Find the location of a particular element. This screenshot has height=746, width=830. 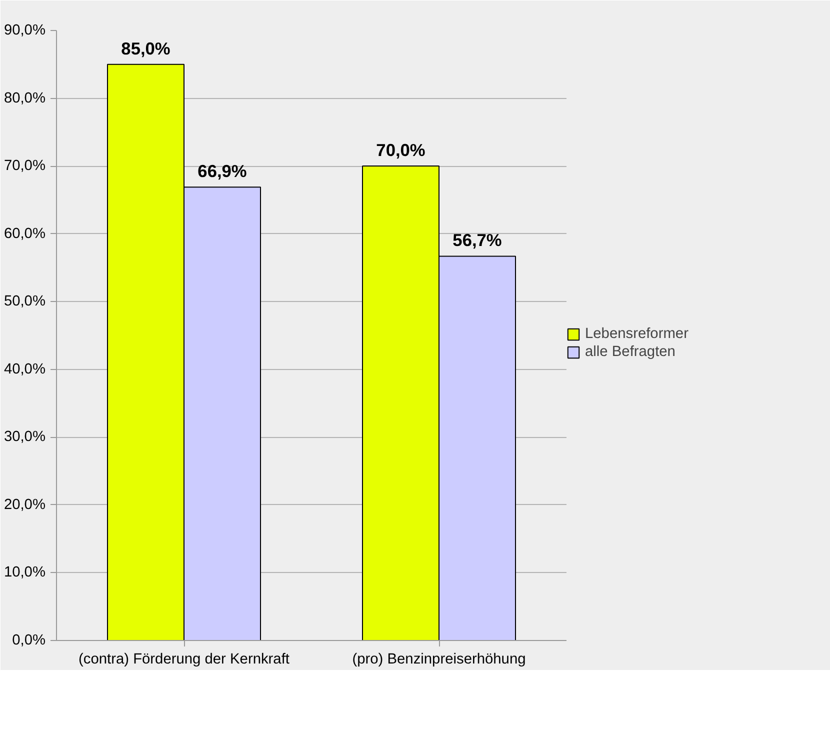

y-tick-label: 40,0% is located at coordinates (25, 369).